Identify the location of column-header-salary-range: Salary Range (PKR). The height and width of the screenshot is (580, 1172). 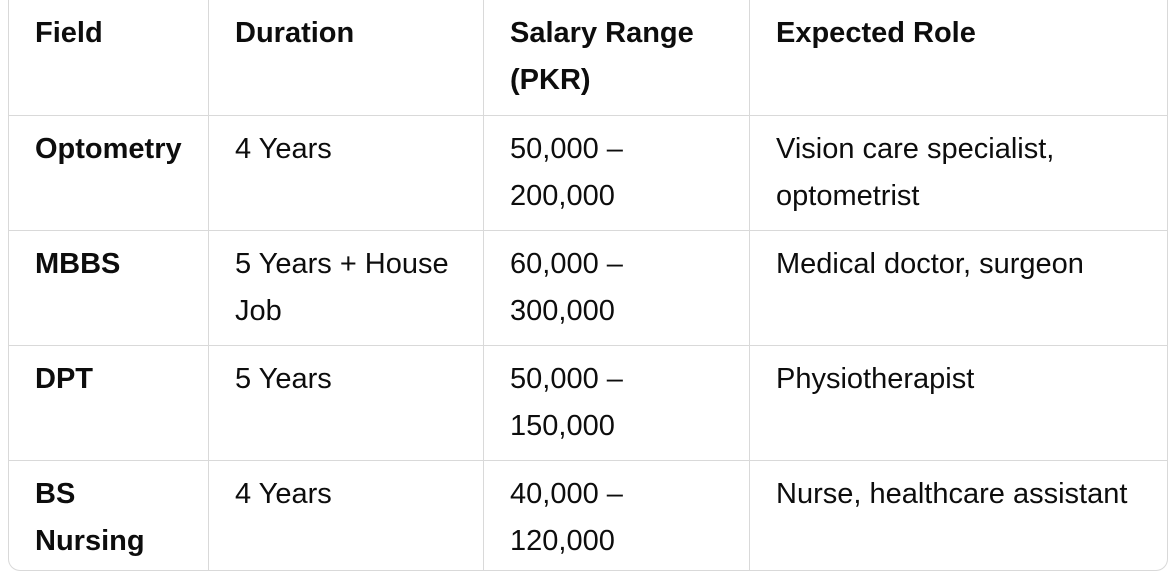
(617, 57).